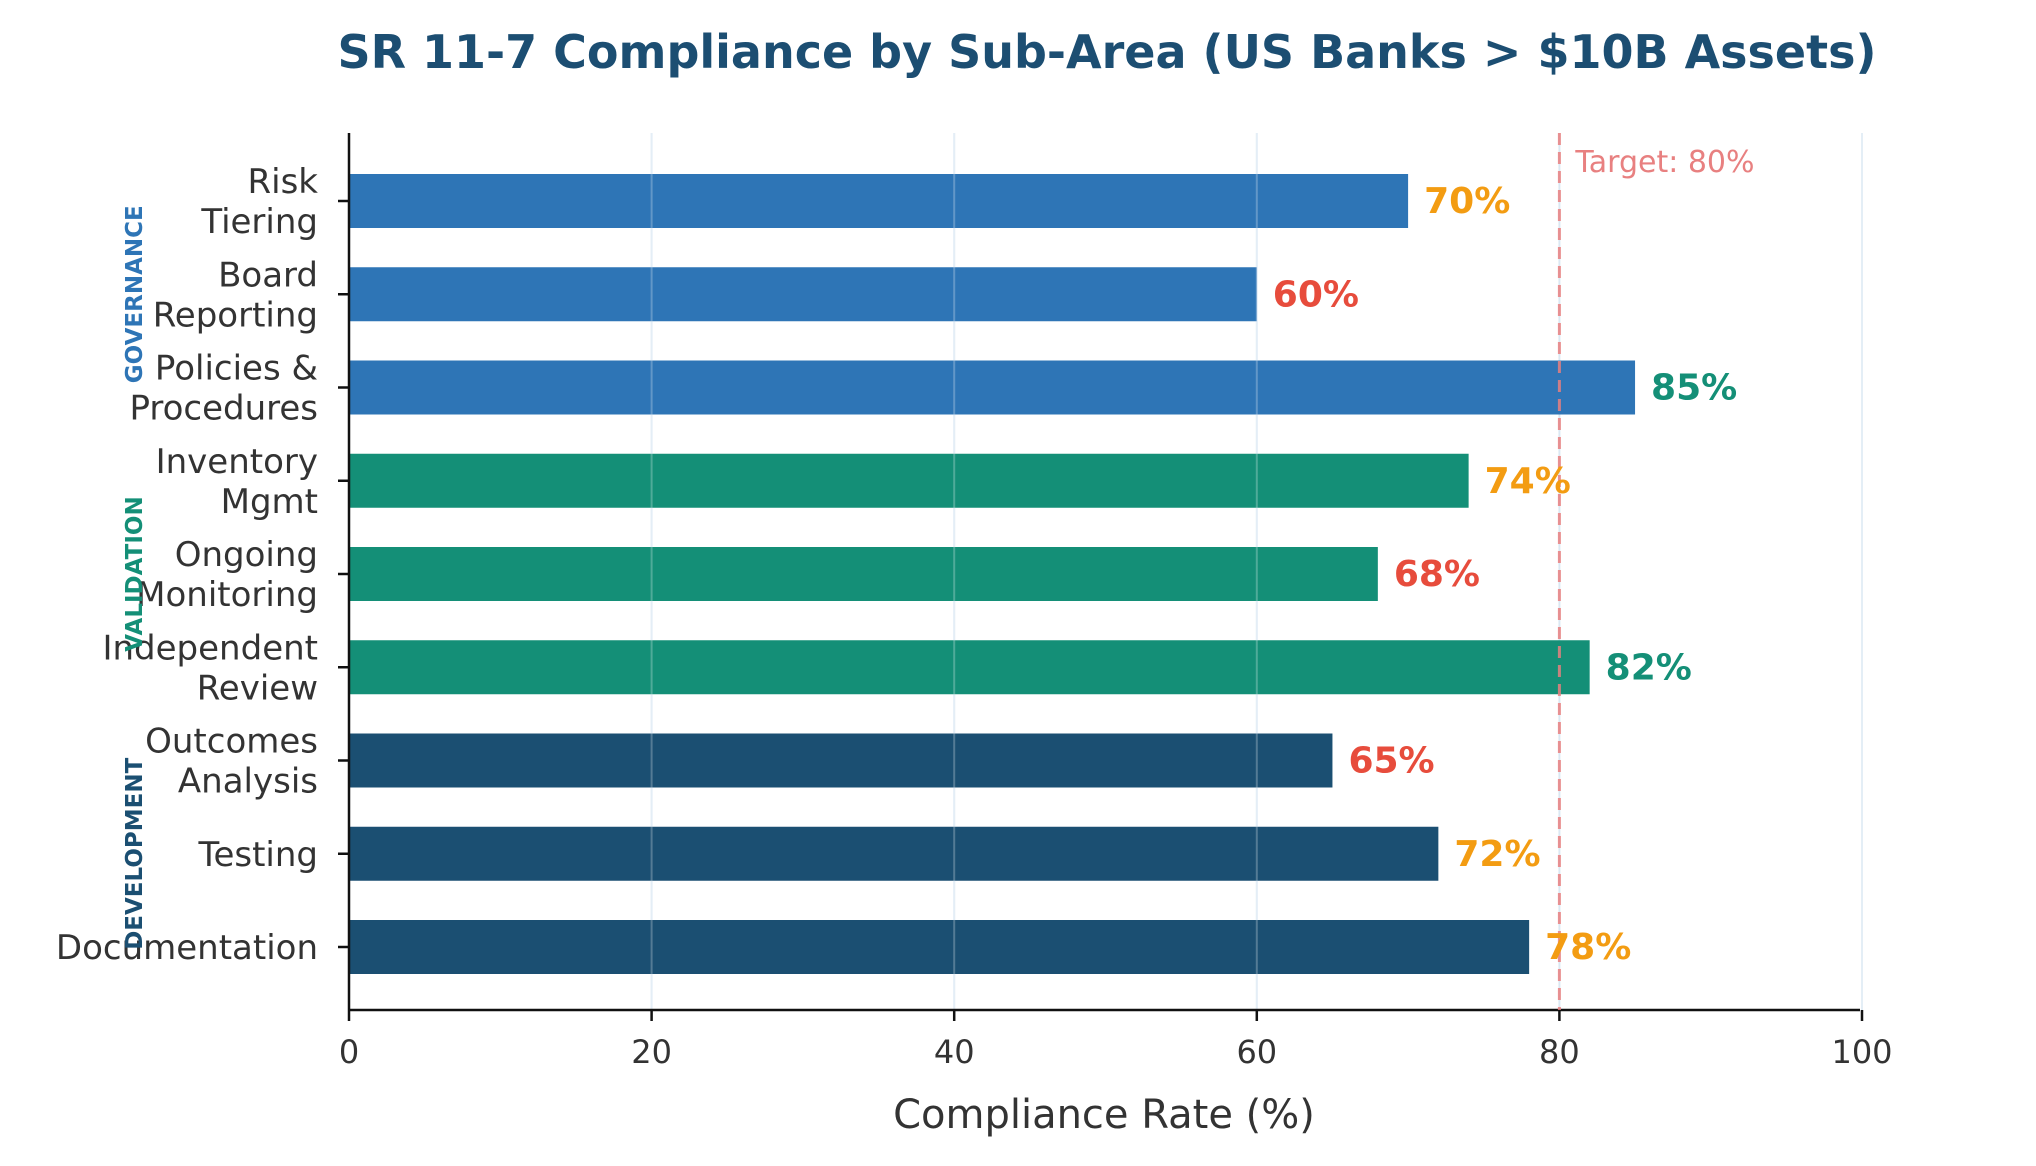 This screenshot has height=1166, width=2036. I want to click on target-label: Target: 80%, so click(1664, 162).